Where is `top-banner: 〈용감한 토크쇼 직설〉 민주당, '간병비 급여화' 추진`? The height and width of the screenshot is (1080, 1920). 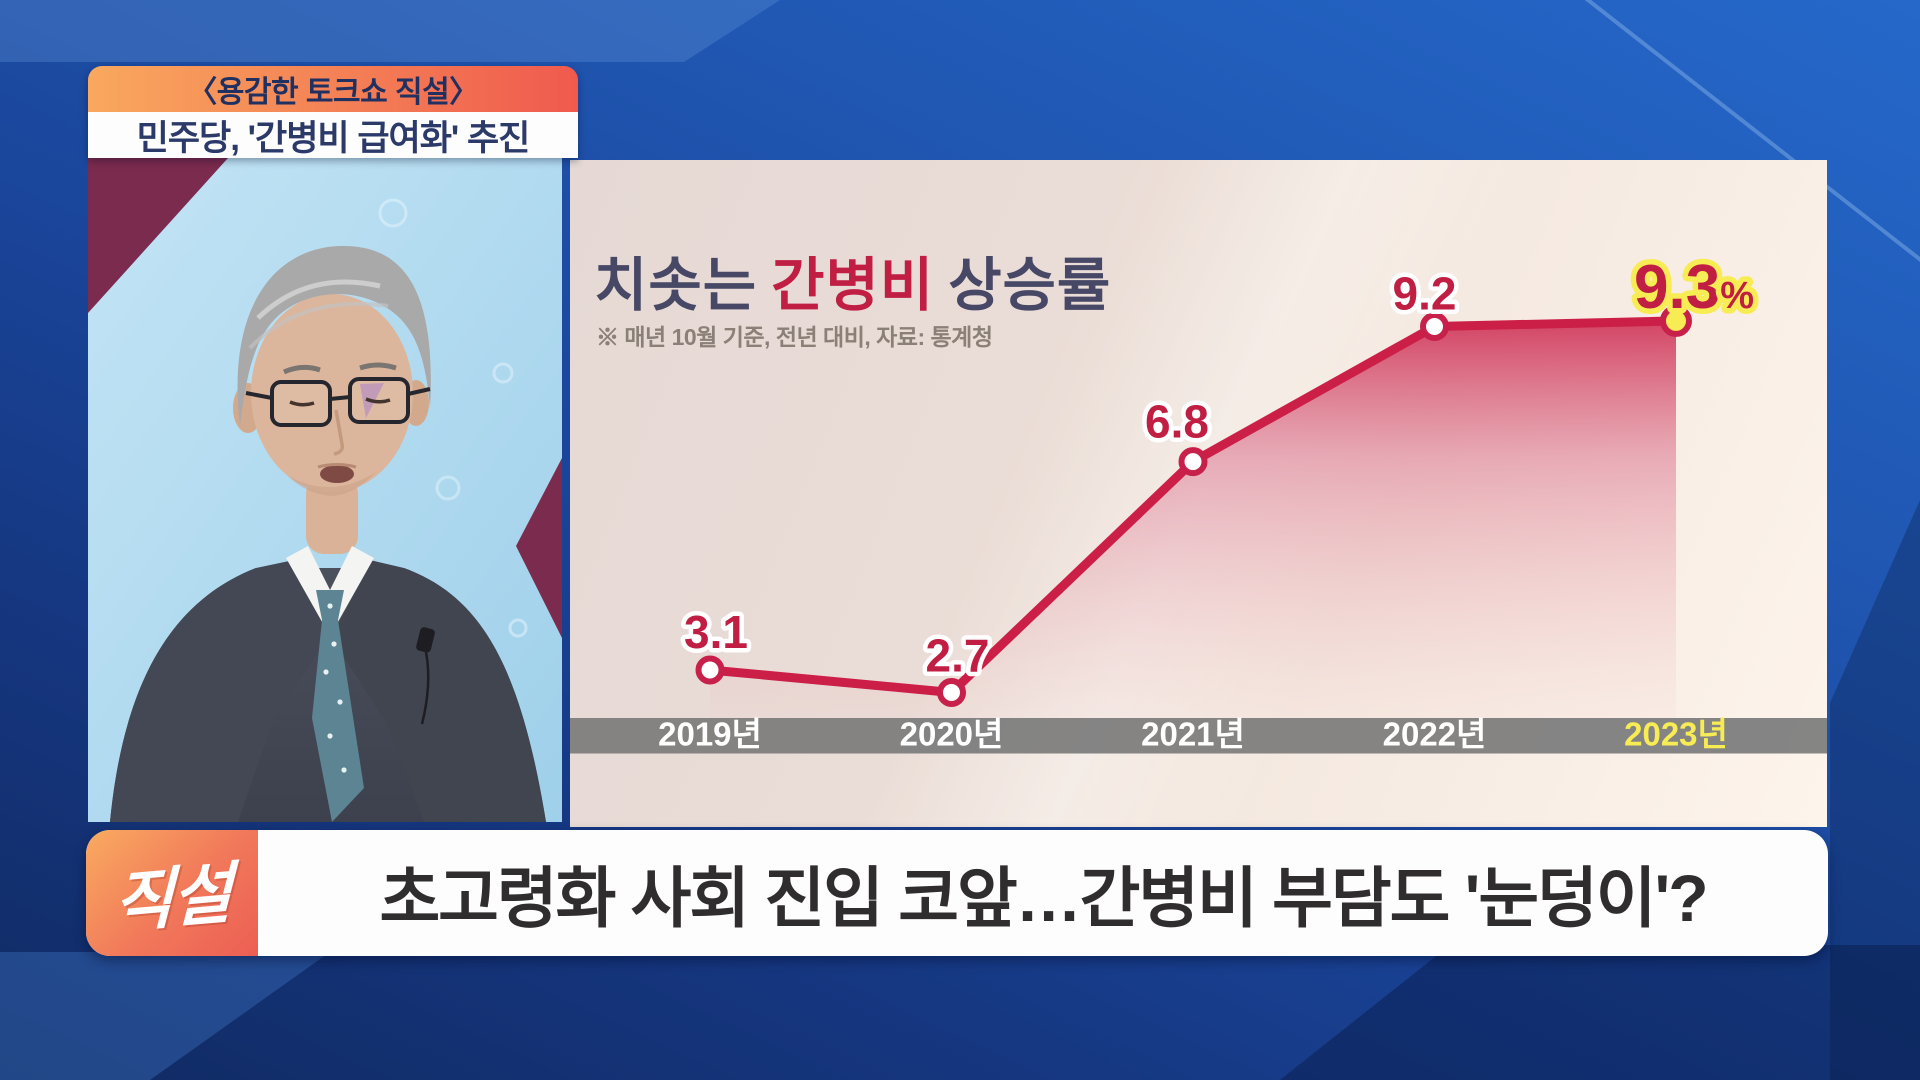
top-banner: 〈용감한 토크쇼 직설〉 민주당, '간병비 급여화' 추진 is located at coordinates (333, 112).